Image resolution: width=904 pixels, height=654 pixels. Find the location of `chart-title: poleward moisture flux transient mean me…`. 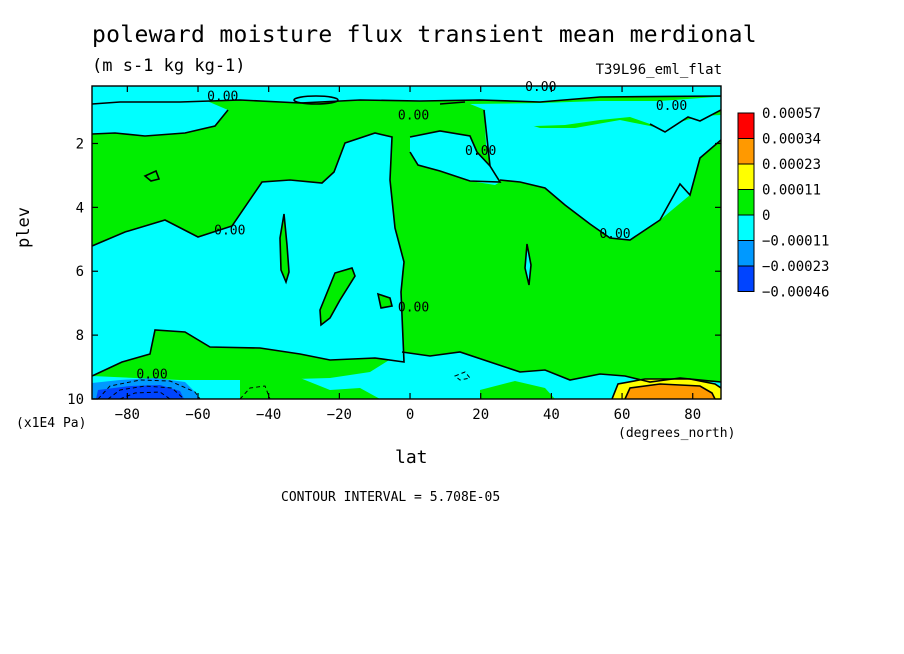

chart-title: poleward moisture flux transient mean me… is located at coordinates (424, 35).